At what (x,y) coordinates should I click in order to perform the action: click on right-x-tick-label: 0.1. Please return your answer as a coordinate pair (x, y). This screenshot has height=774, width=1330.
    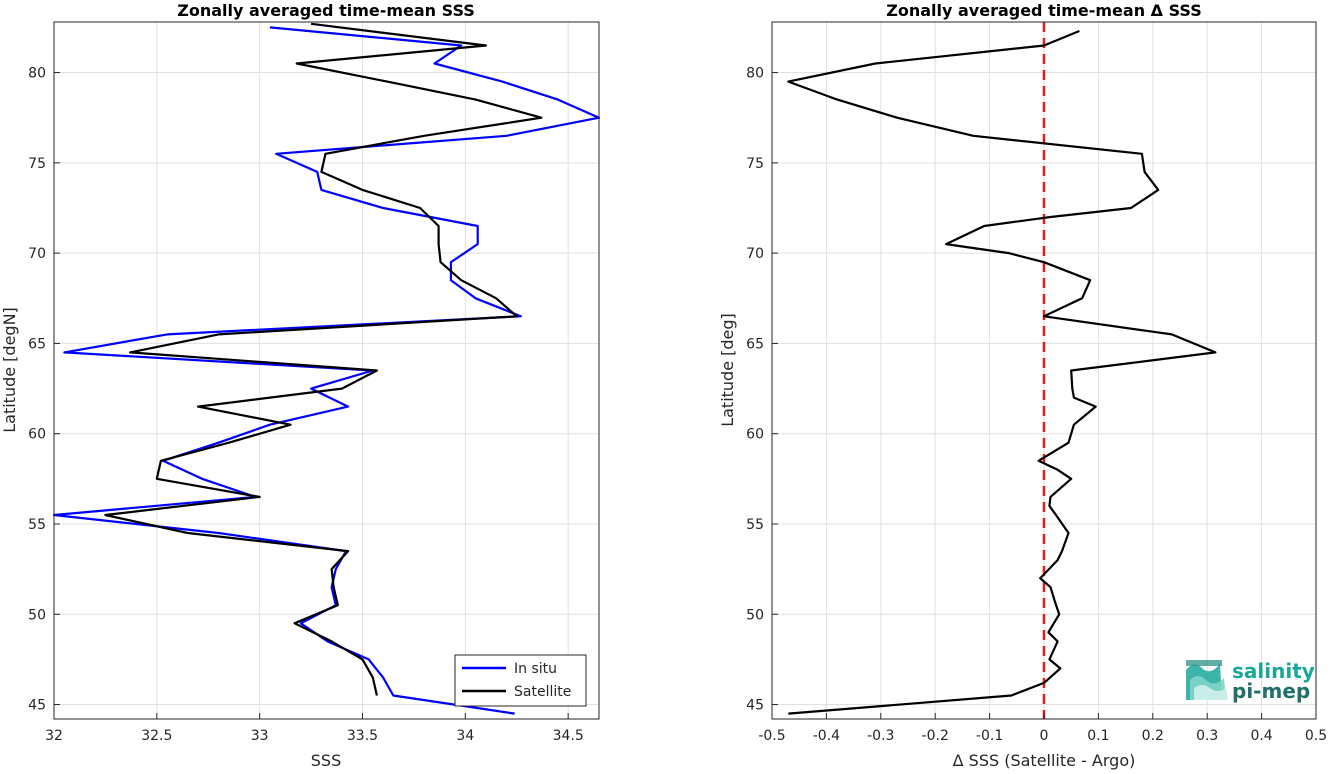
    Looking at the image, I should click on (1098, 736).